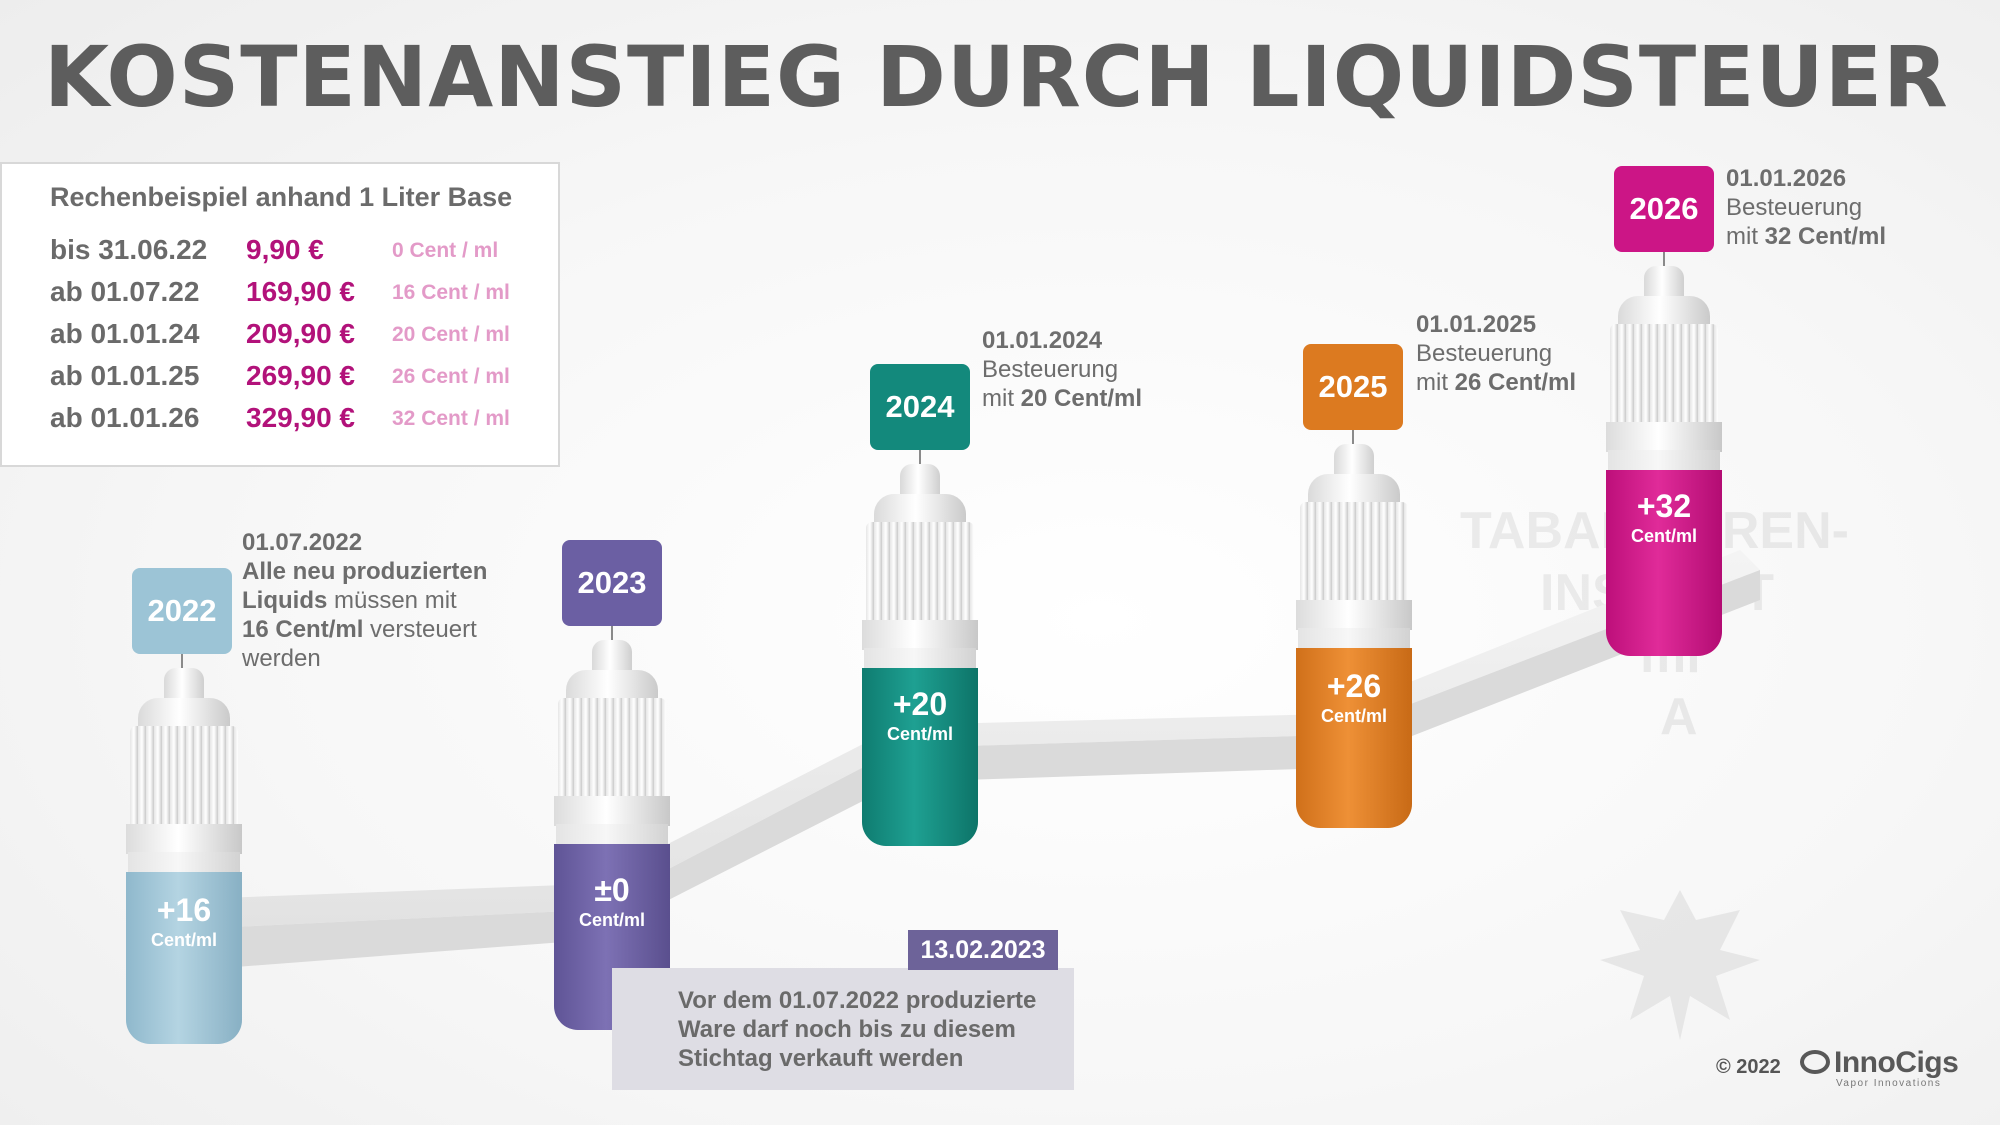  What do you see at coordinates (285, 249) in the screenshot?
I see `price-row-price: 9,90 €` at bounding box center [285, 249].